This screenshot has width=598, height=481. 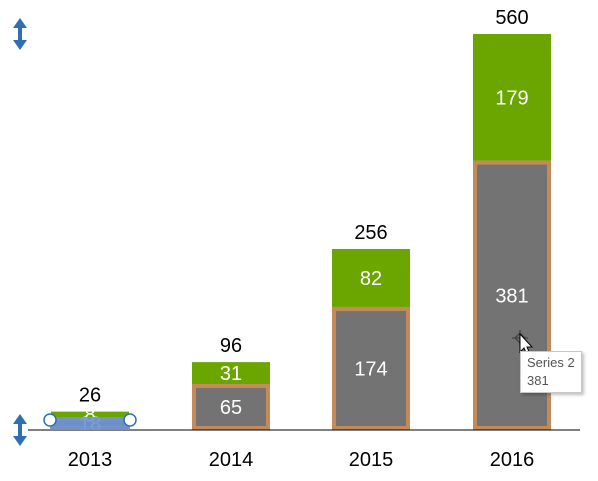 What do you see at coordinates (370, 233) in the screenshot?
I see `total-label: 256` at bounding box center [370, 233].